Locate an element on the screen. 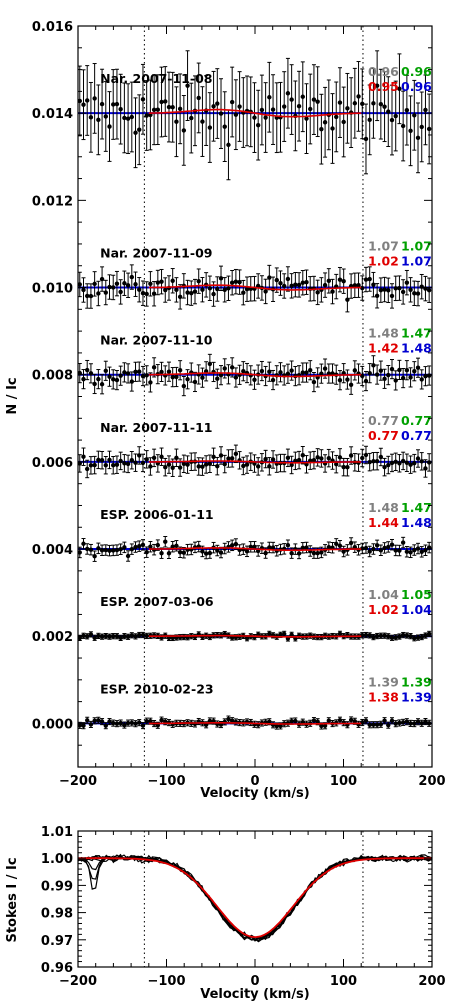  y-tick-label: 1.00 is located at coordinates (57, 859).